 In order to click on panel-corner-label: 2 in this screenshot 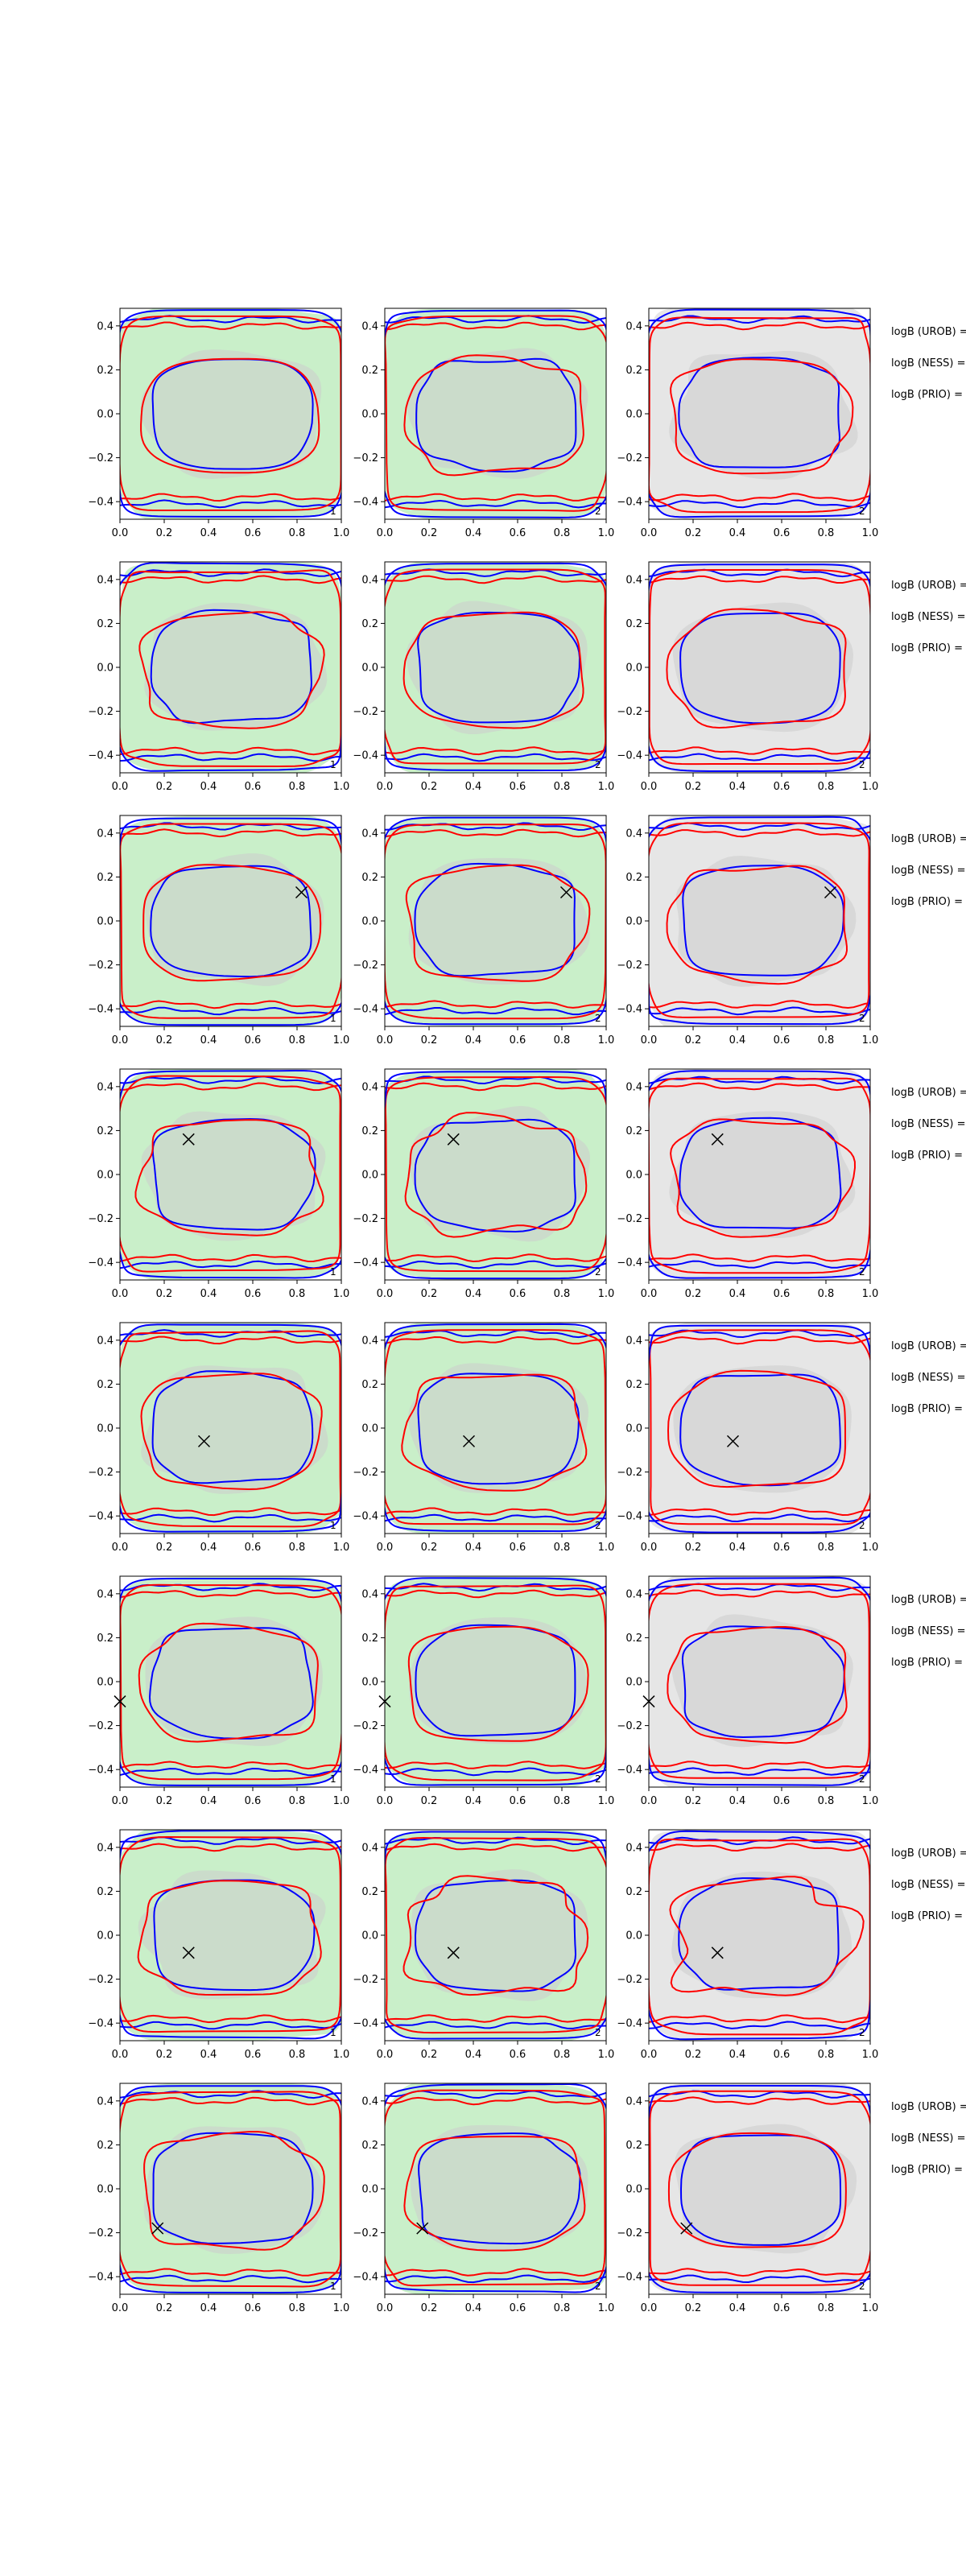, I will do `click(862, 764)`.